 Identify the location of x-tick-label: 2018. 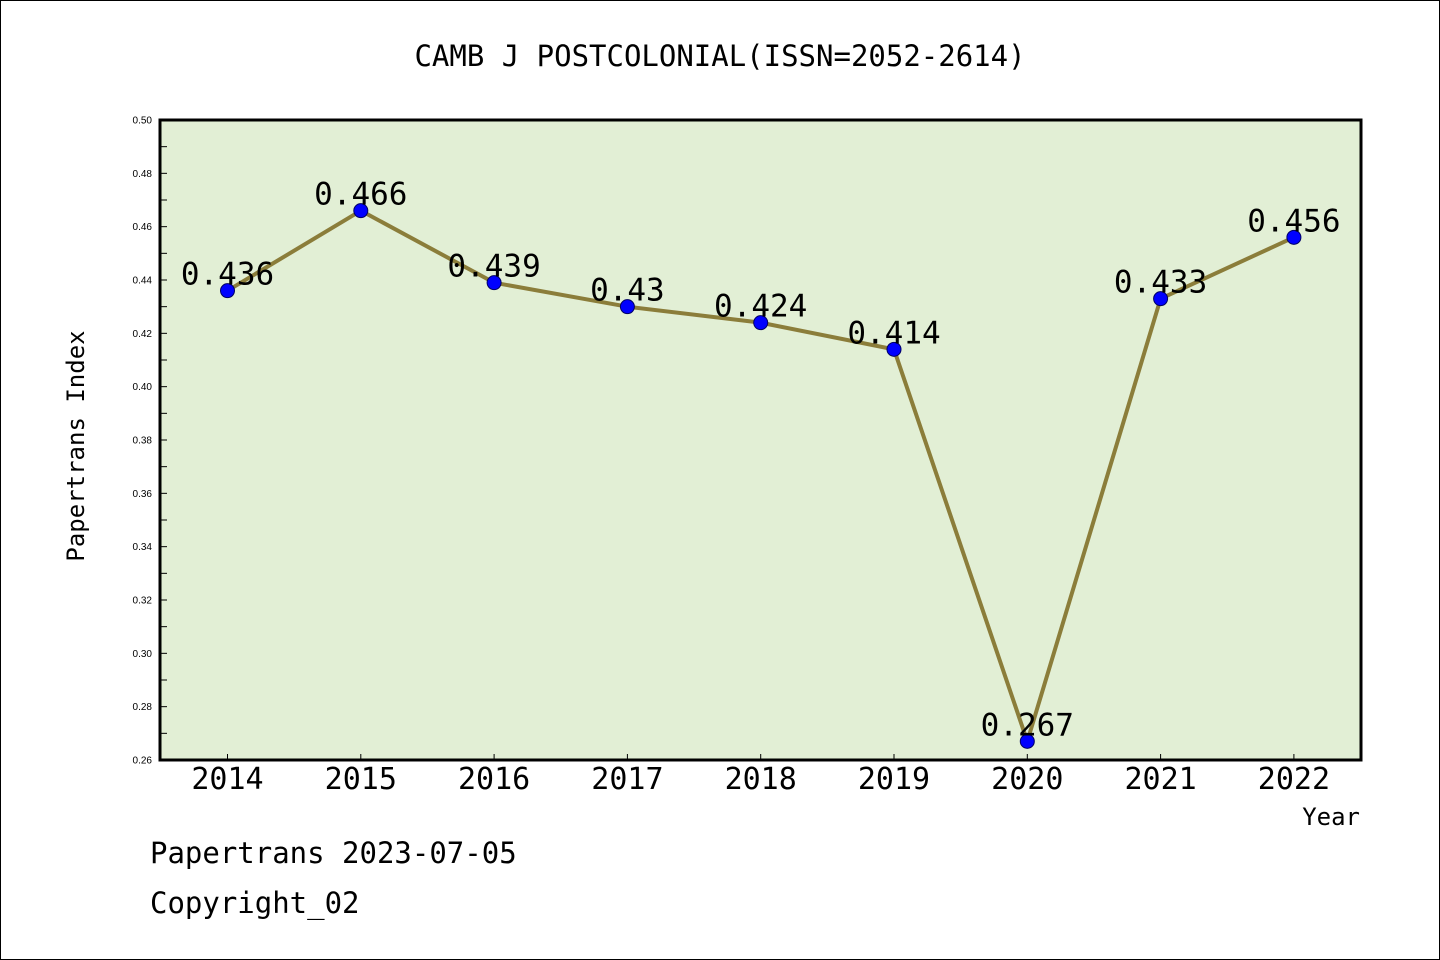
(761, 779).